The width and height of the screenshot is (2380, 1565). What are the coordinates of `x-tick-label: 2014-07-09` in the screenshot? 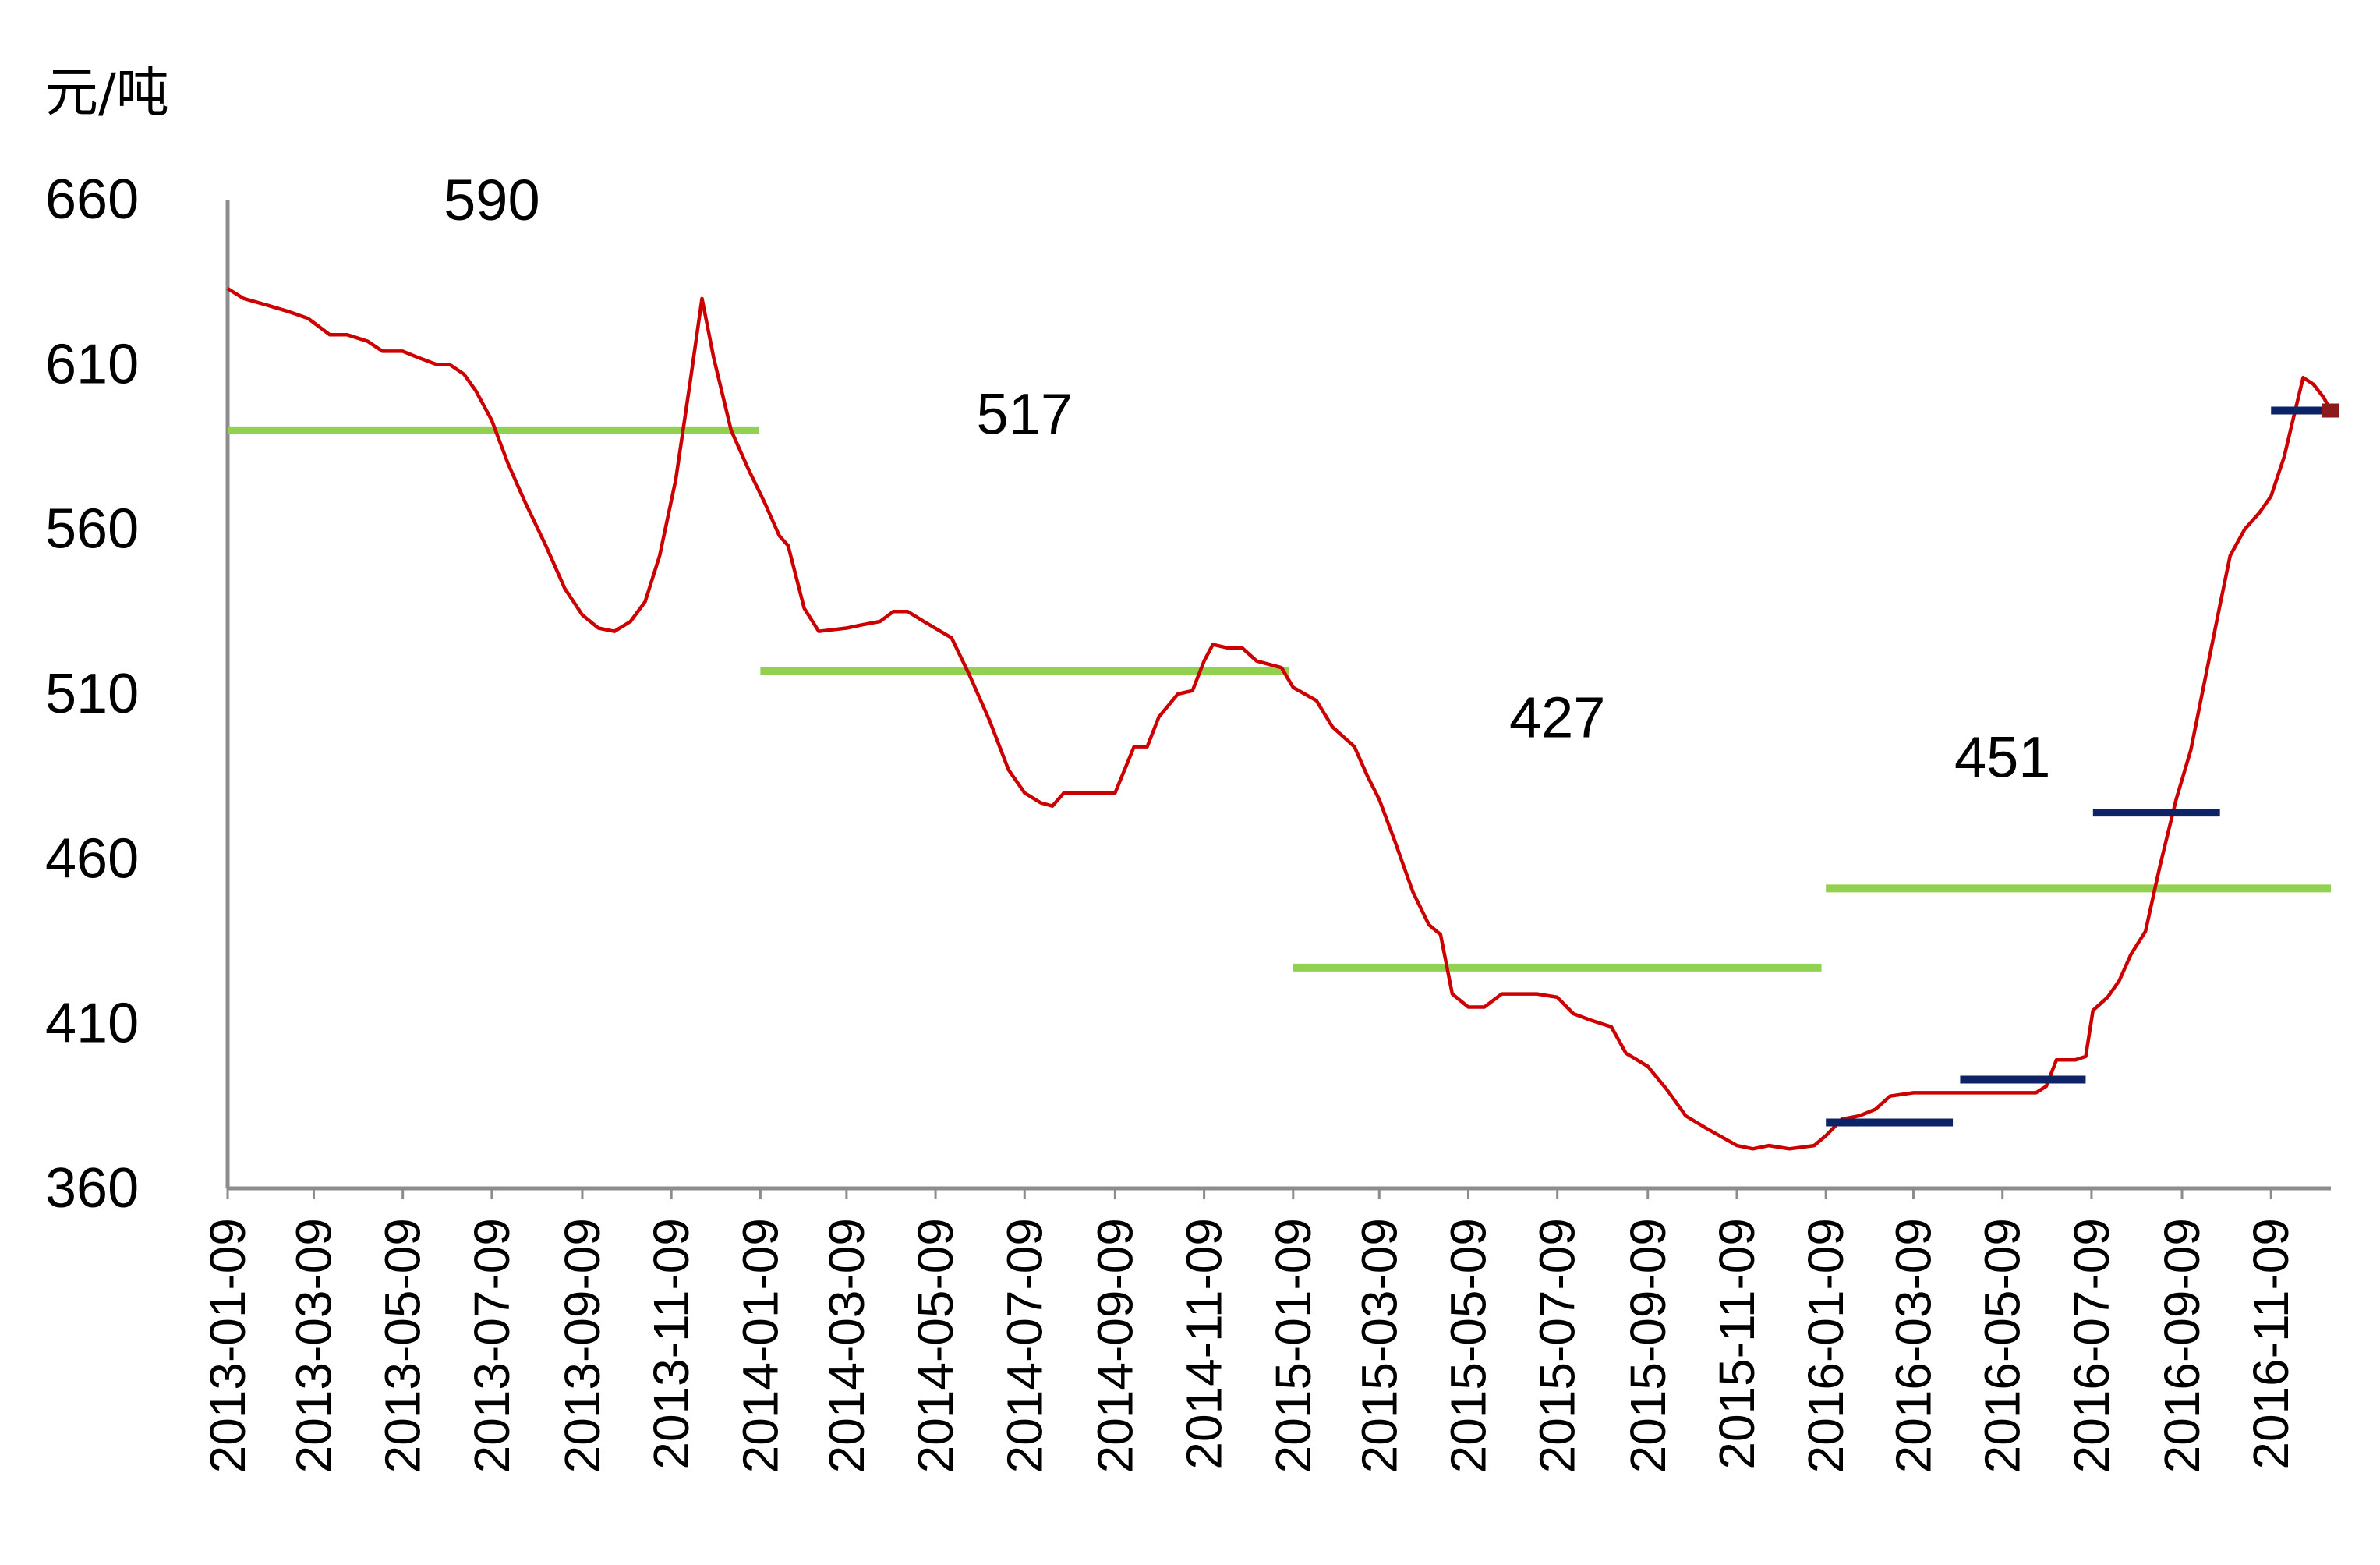 It's located at (1024, 1345).